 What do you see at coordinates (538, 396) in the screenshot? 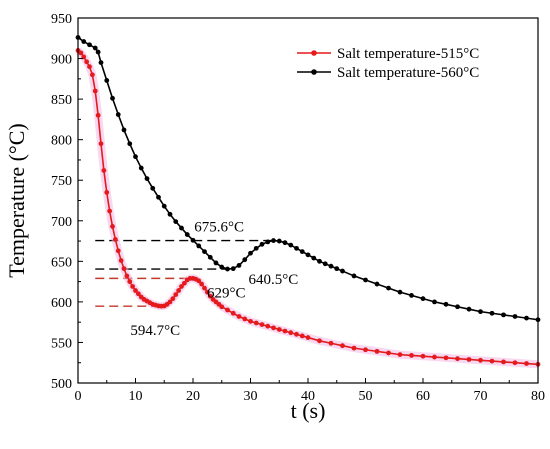
I see `x-tick-label: 80` at bounding box center [538, 396].